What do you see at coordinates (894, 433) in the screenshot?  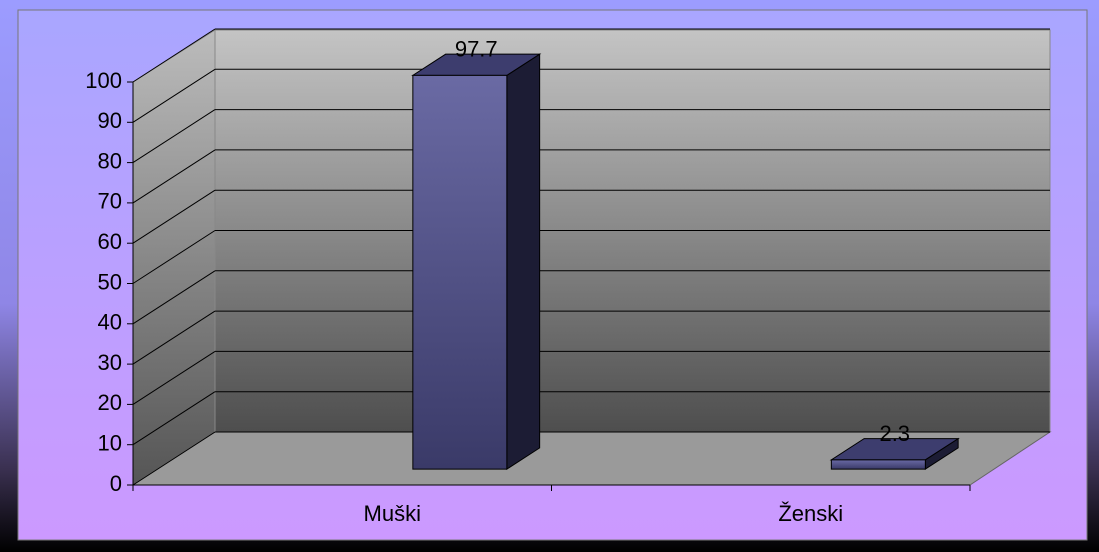 I see `value-label: 2.3` at bounding box center [894, 433].